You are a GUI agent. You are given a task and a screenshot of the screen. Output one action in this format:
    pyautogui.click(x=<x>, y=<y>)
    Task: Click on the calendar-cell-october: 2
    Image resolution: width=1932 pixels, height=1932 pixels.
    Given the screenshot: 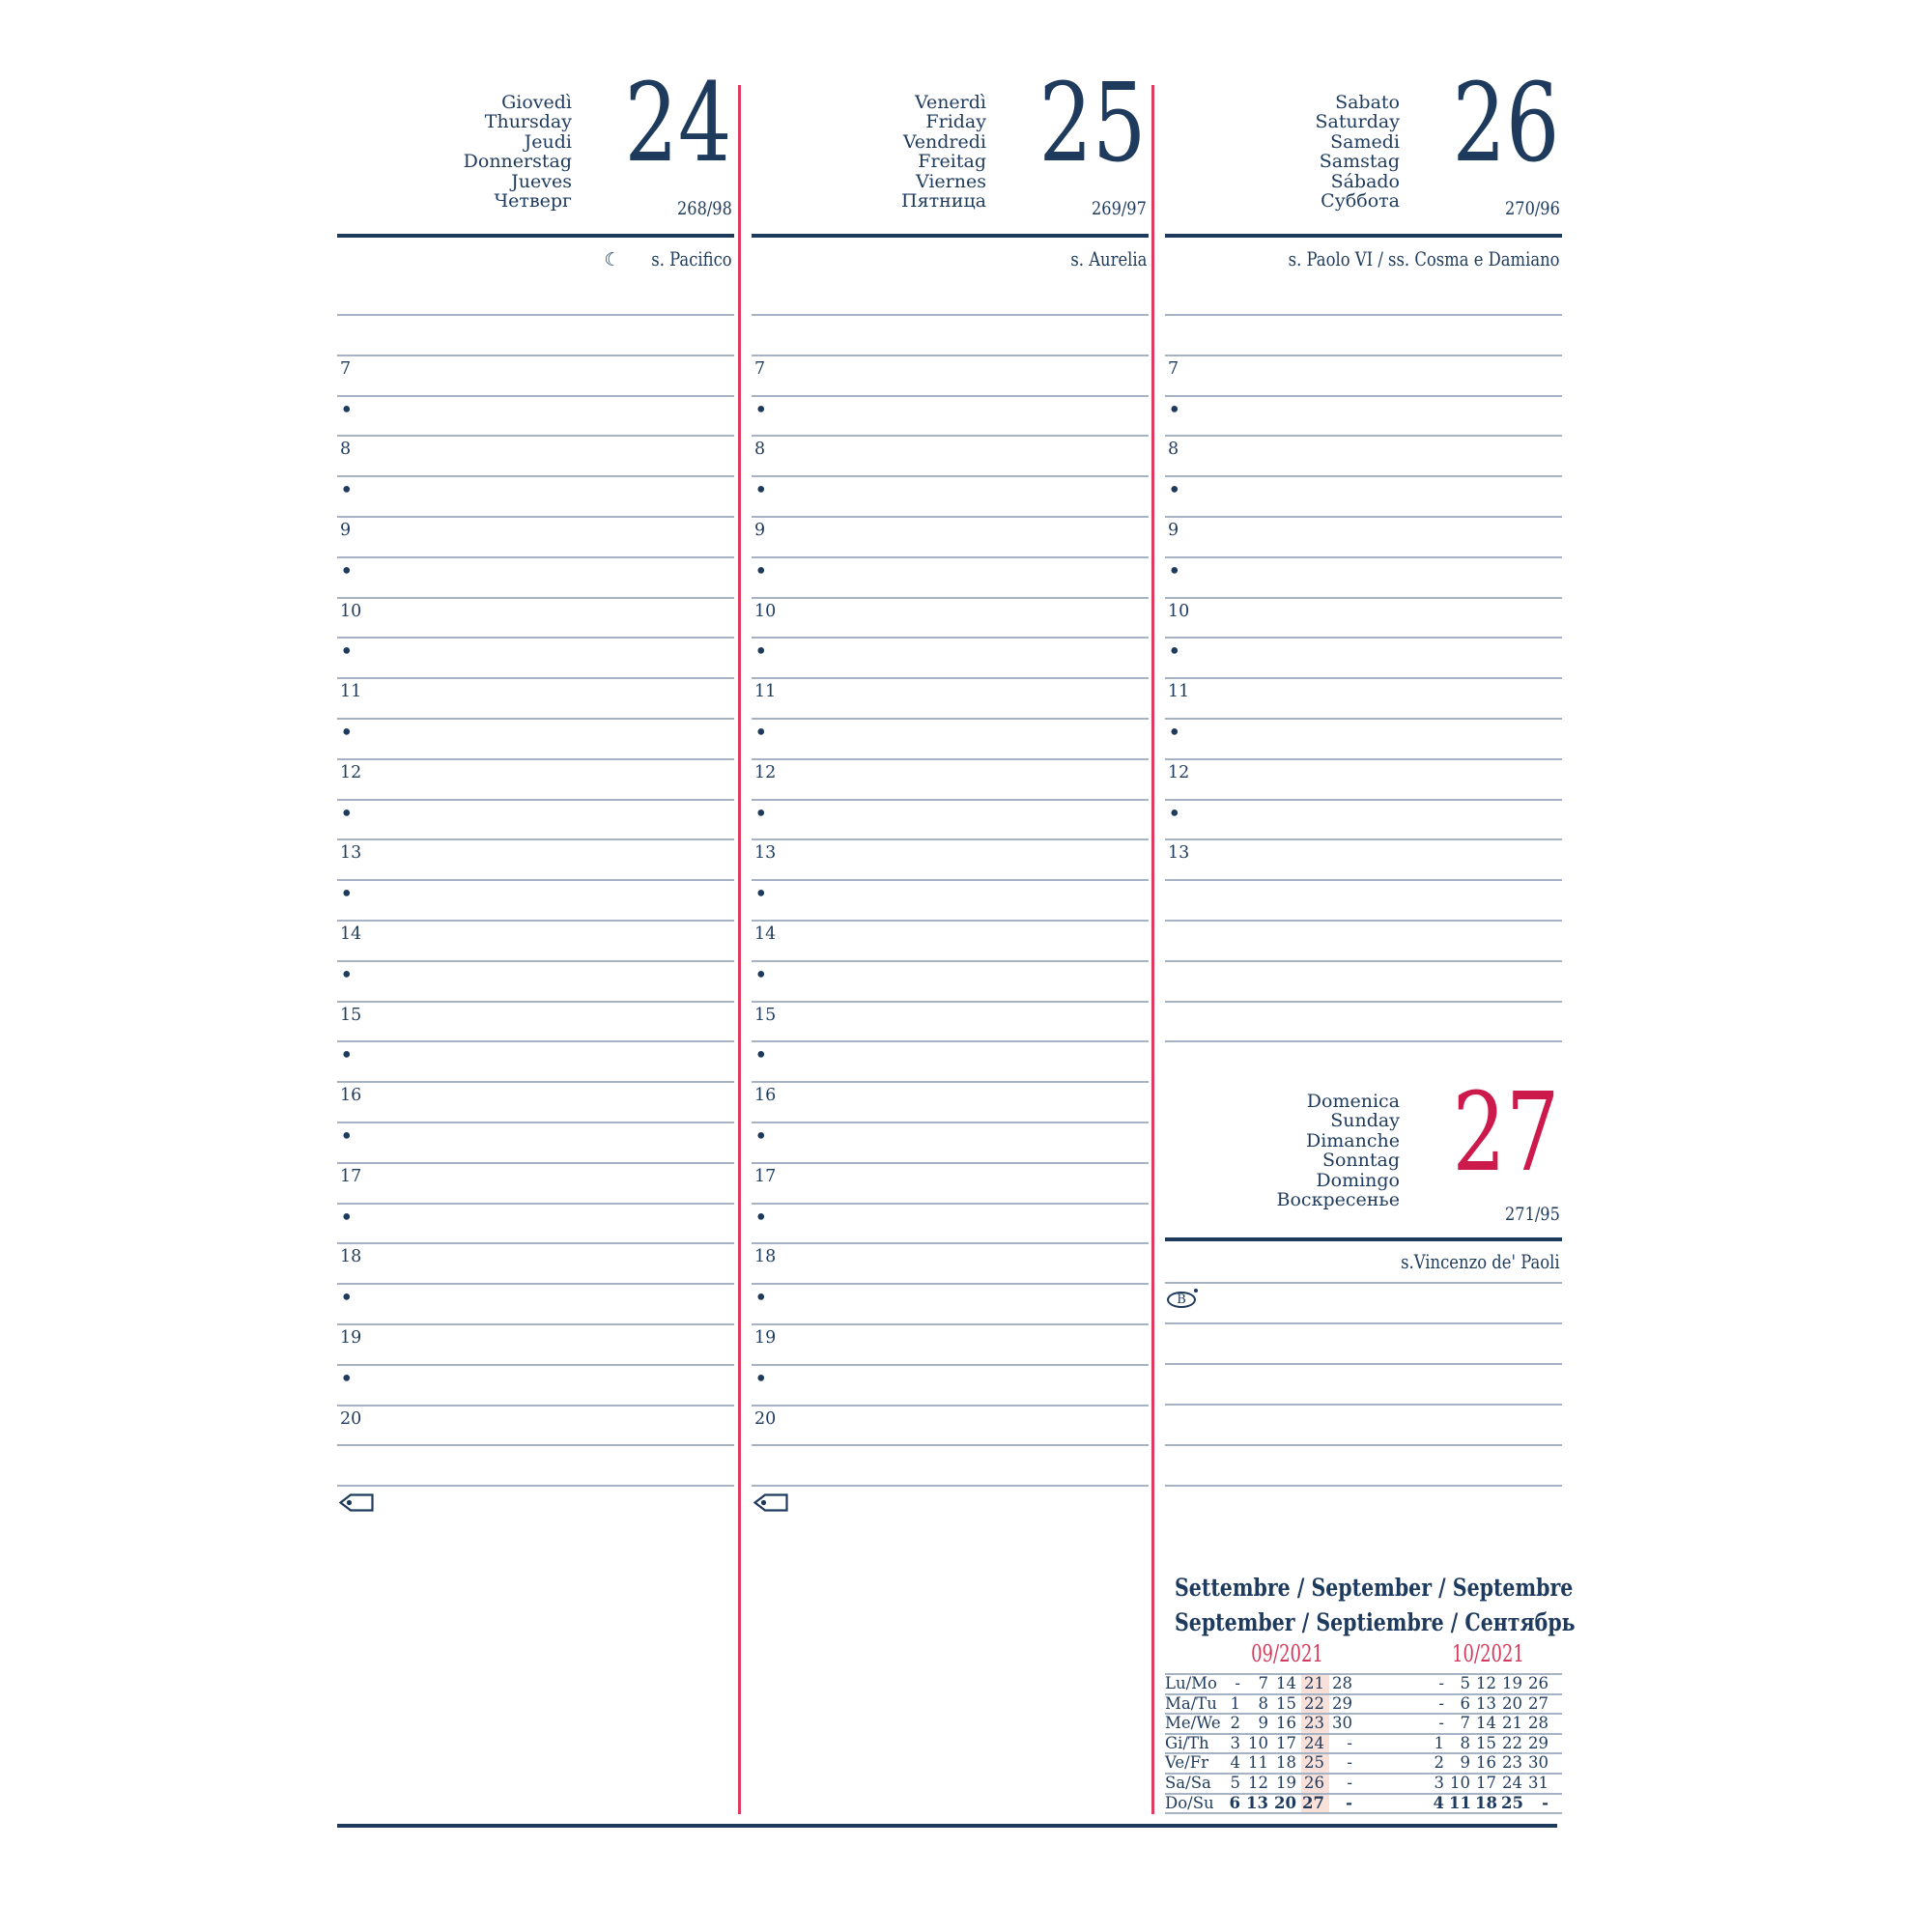 What is the action you would take?
    pyautogui.click(x=1439, y=1763)
    